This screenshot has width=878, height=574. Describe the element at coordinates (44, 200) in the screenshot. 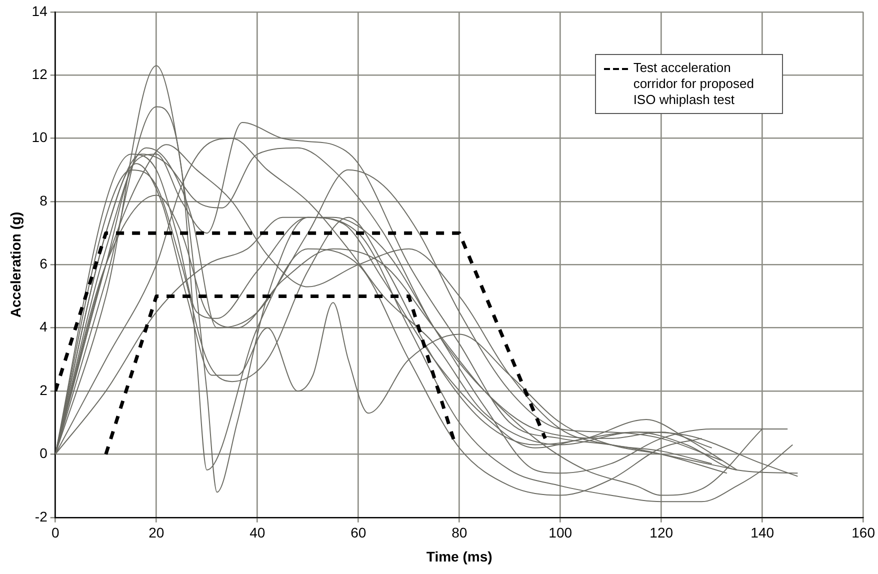

I see `y-tick-label: 8` at that location.